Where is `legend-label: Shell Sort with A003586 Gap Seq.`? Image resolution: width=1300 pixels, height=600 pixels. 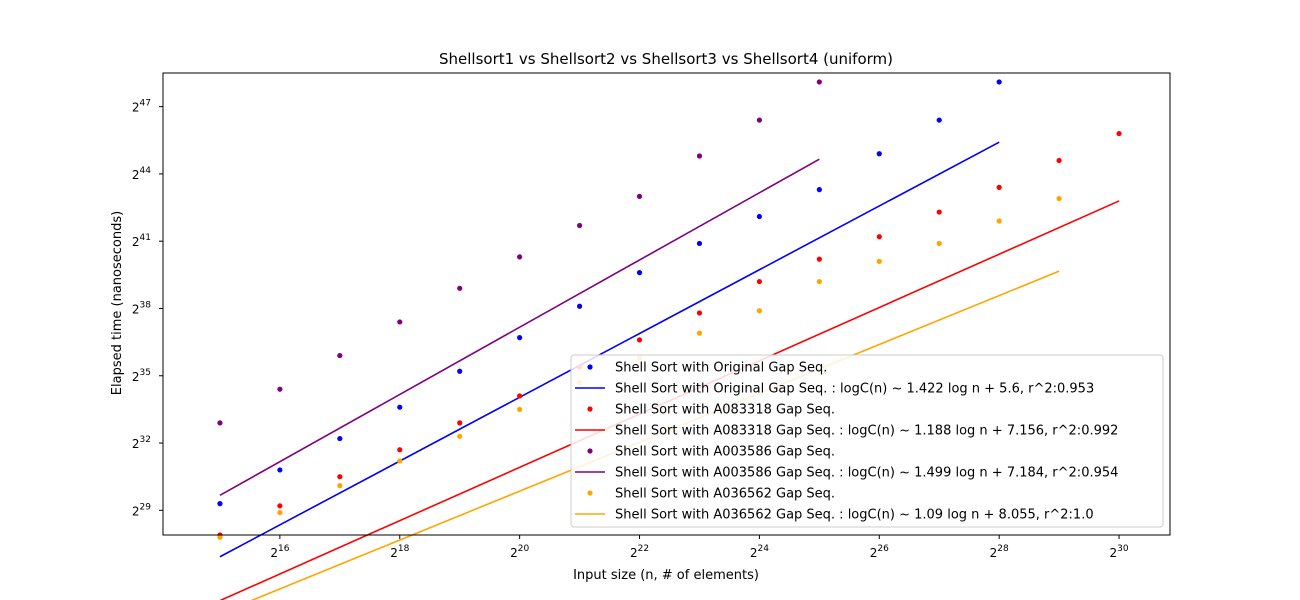 legend-label: Shell Sort with A003586 Gap Seq. is located at coordinates (725, 452).